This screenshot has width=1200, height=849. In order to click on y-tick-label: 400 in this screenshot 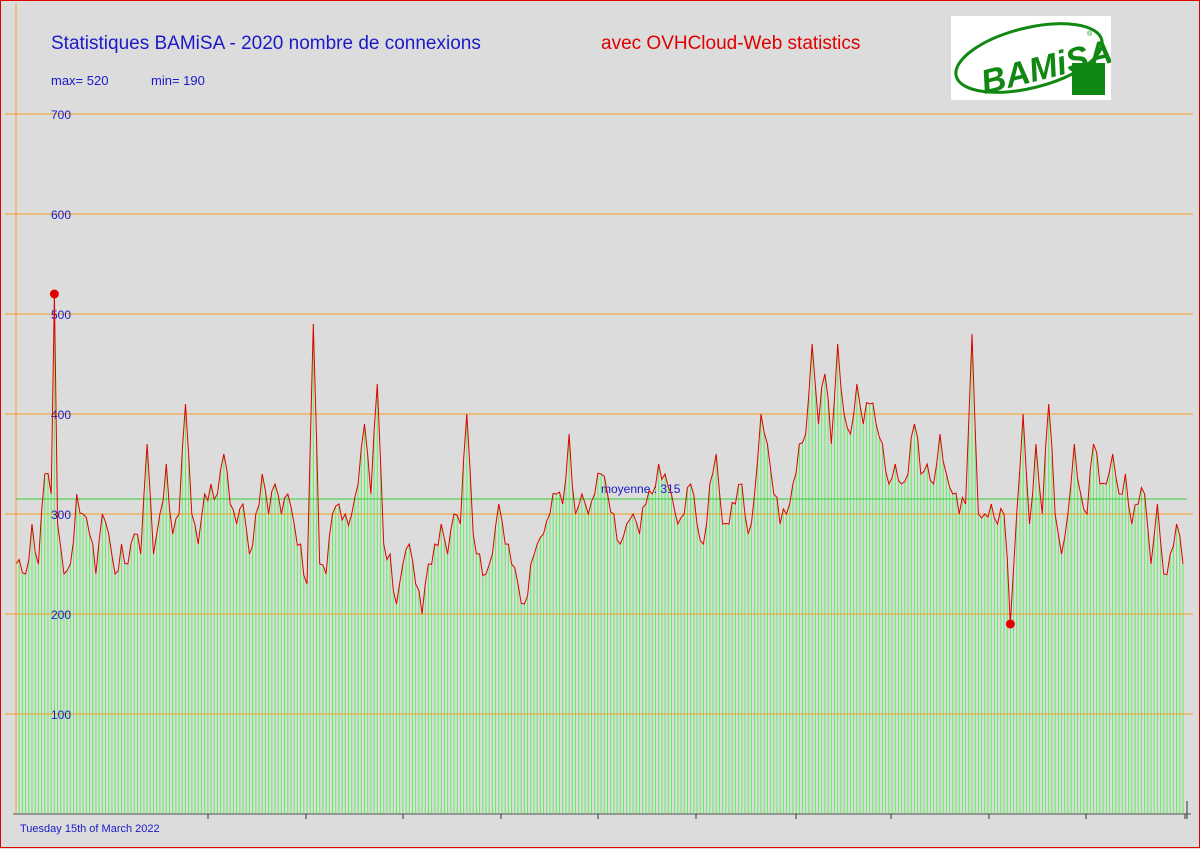, I will do `click(61, 415)`.